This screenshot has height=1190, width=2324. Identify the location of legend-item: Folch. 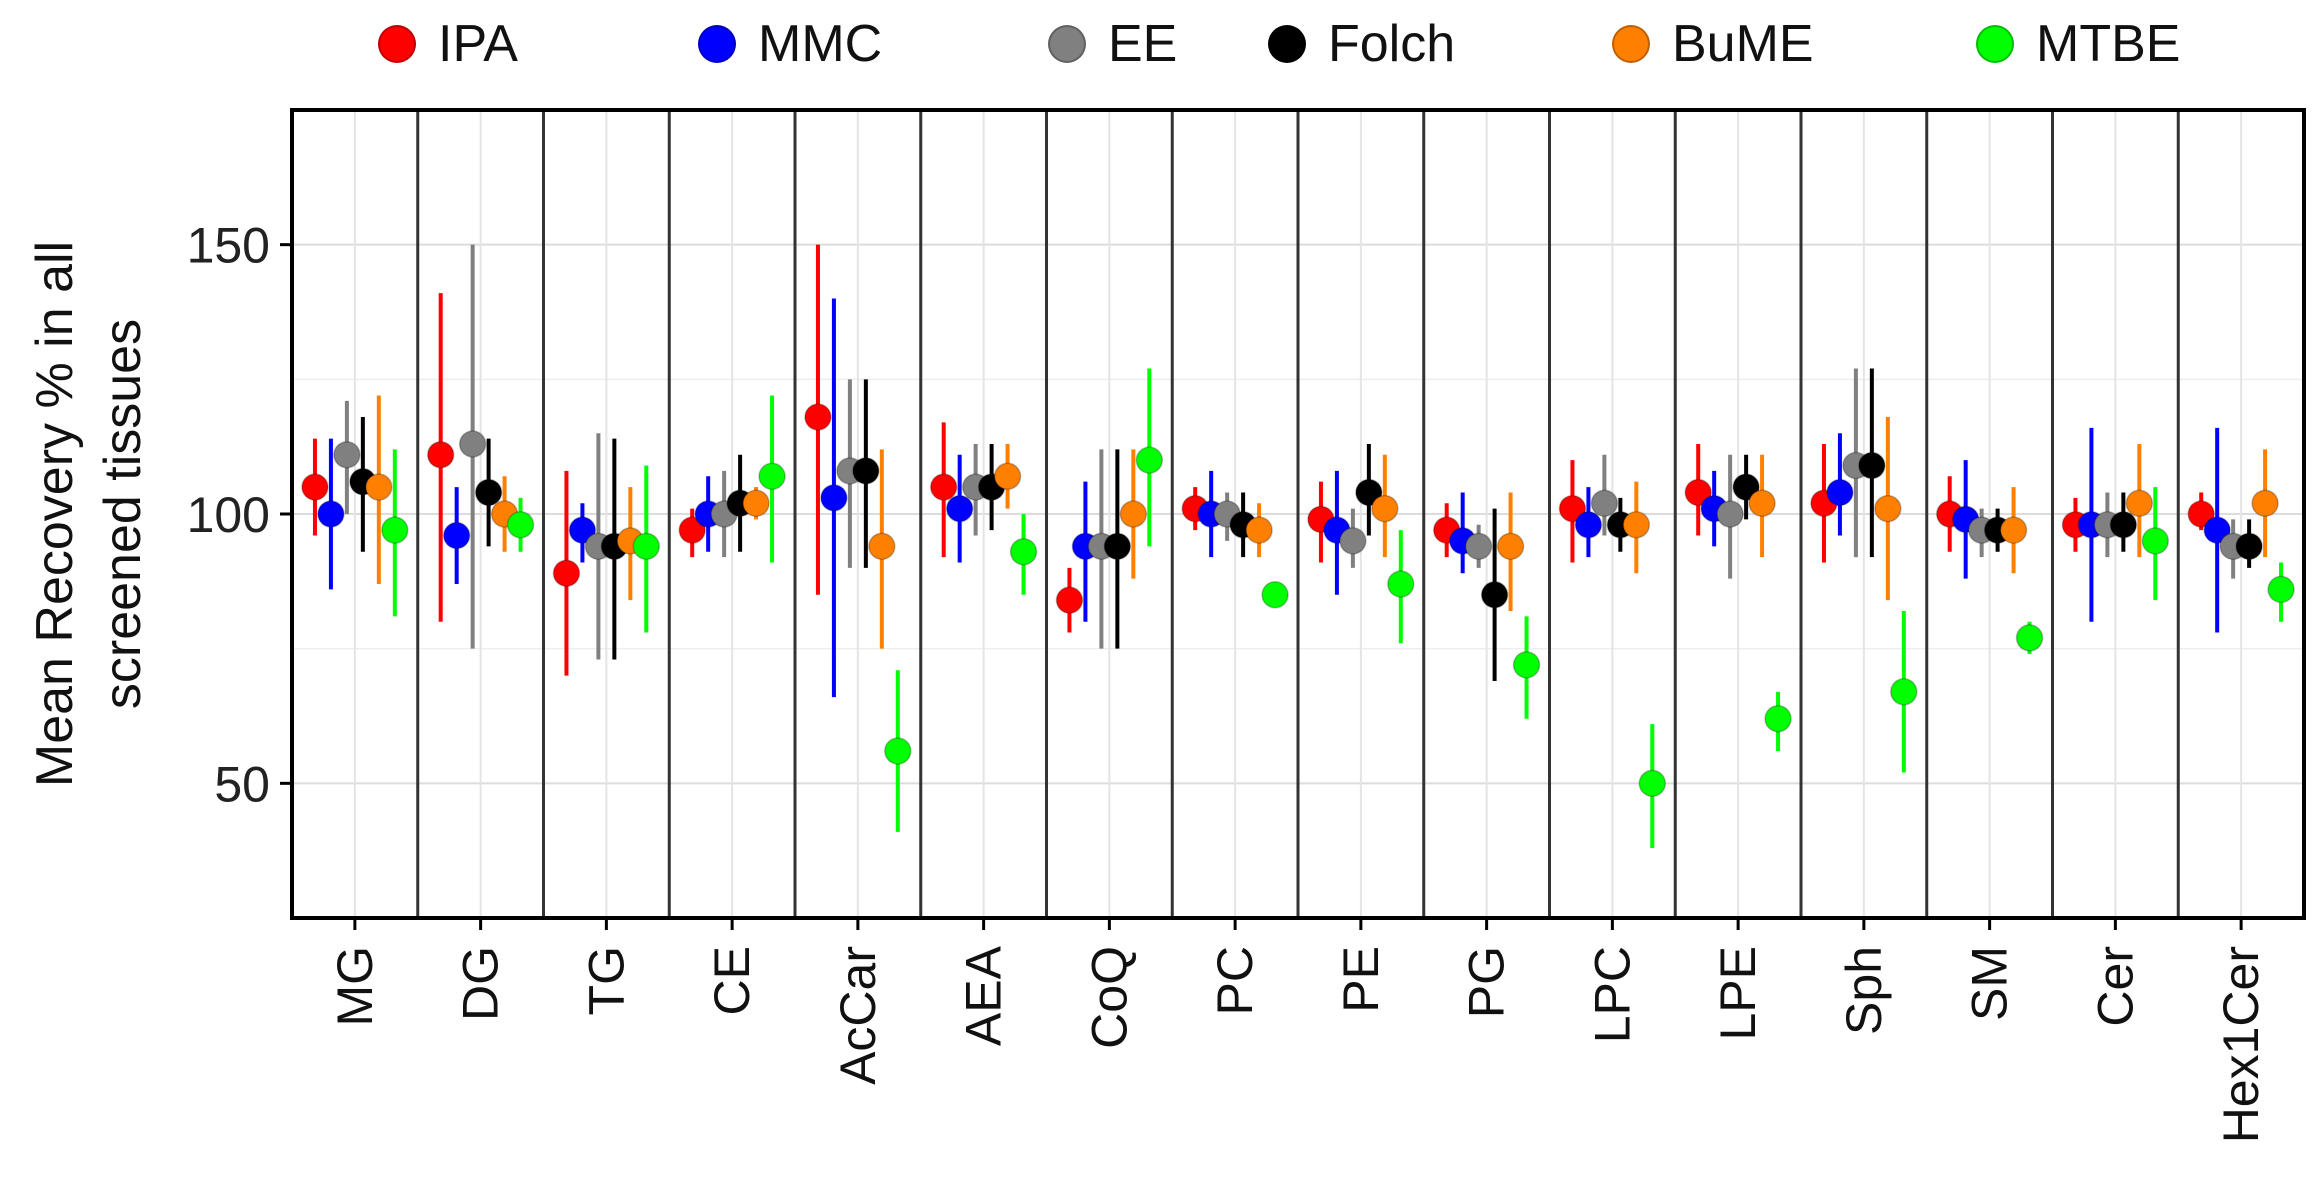
(1361, 44).